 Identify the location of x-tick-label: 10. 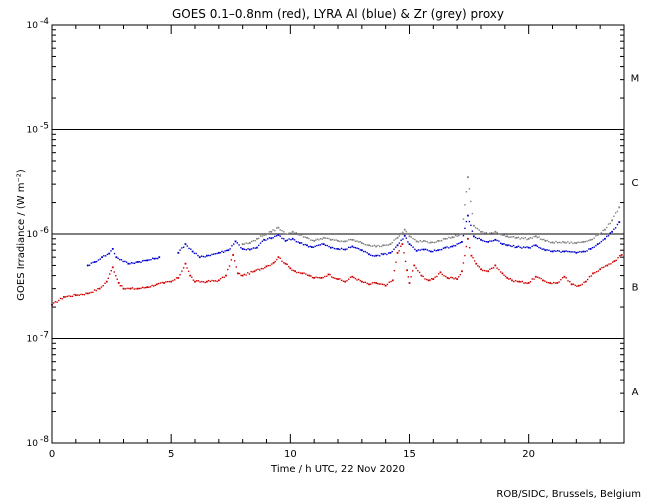
(290, 454).